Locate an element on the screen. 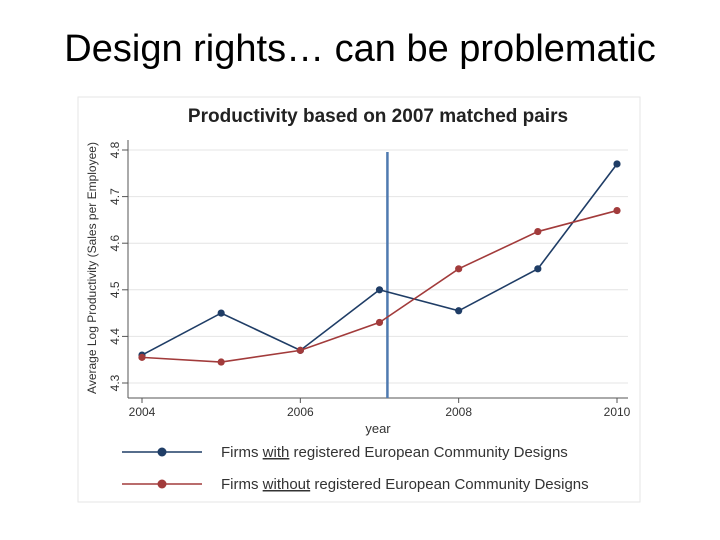 This screenshot has width=720, height=540. legend-emphasis: with is located at coordinates (276, 452).